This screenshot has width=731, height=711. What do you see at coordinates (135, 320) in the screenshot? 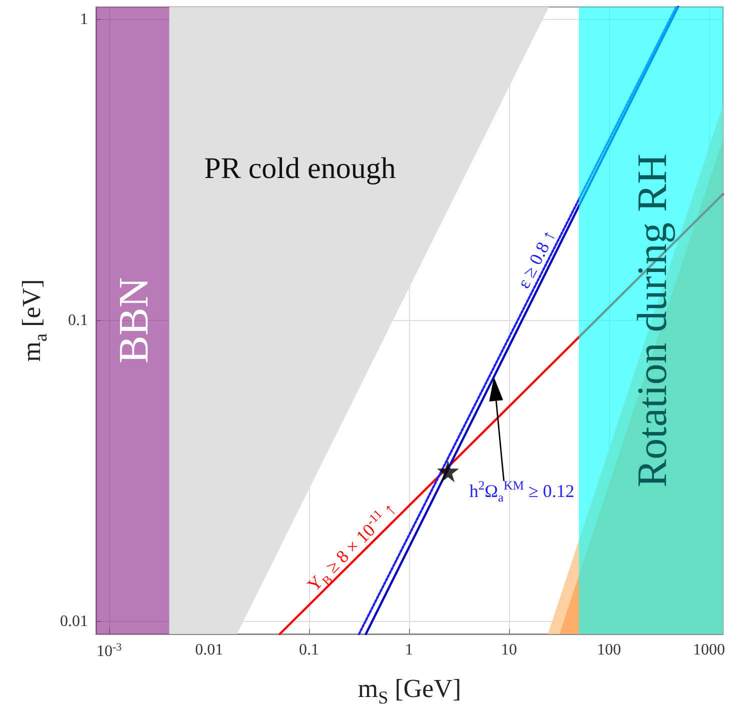
I see `band-label: BBN` at bounding box center [135, 320].